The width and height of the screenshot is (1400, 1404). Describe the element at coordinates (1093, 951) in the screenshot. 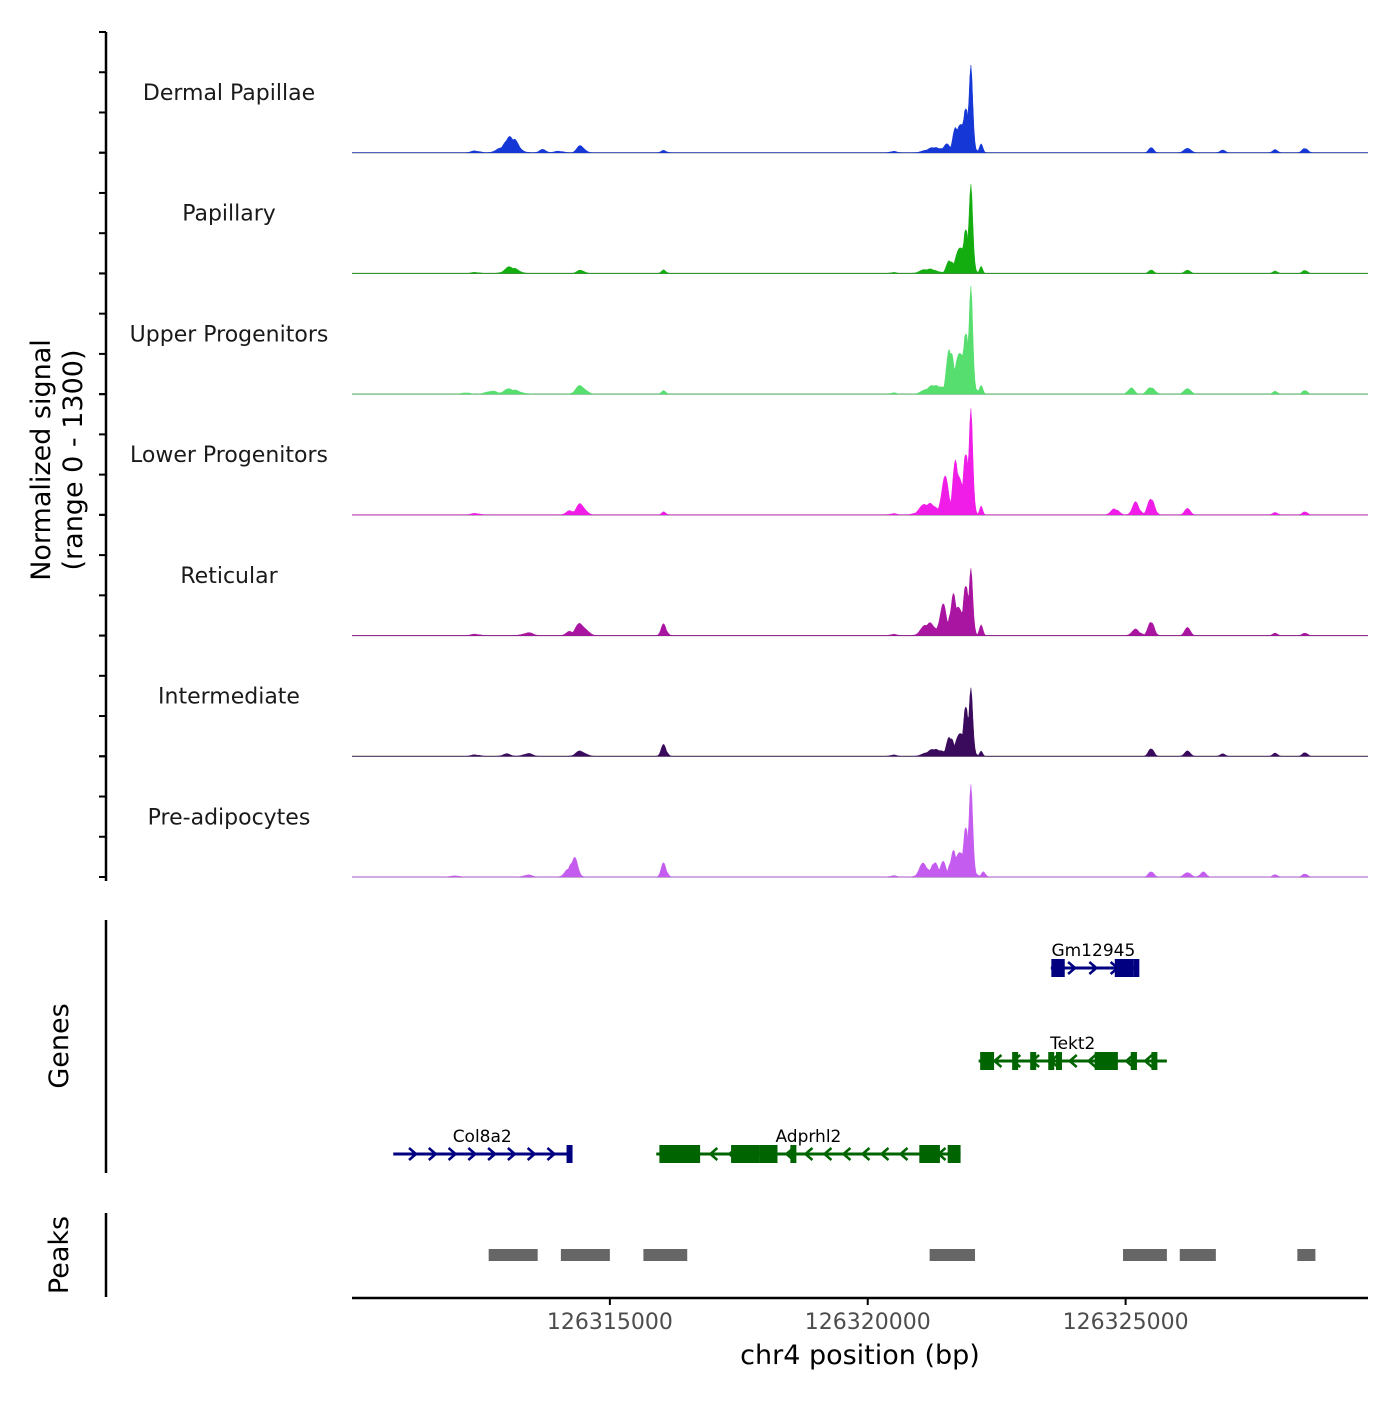

I see `gene-label: Gm12945` at that location.